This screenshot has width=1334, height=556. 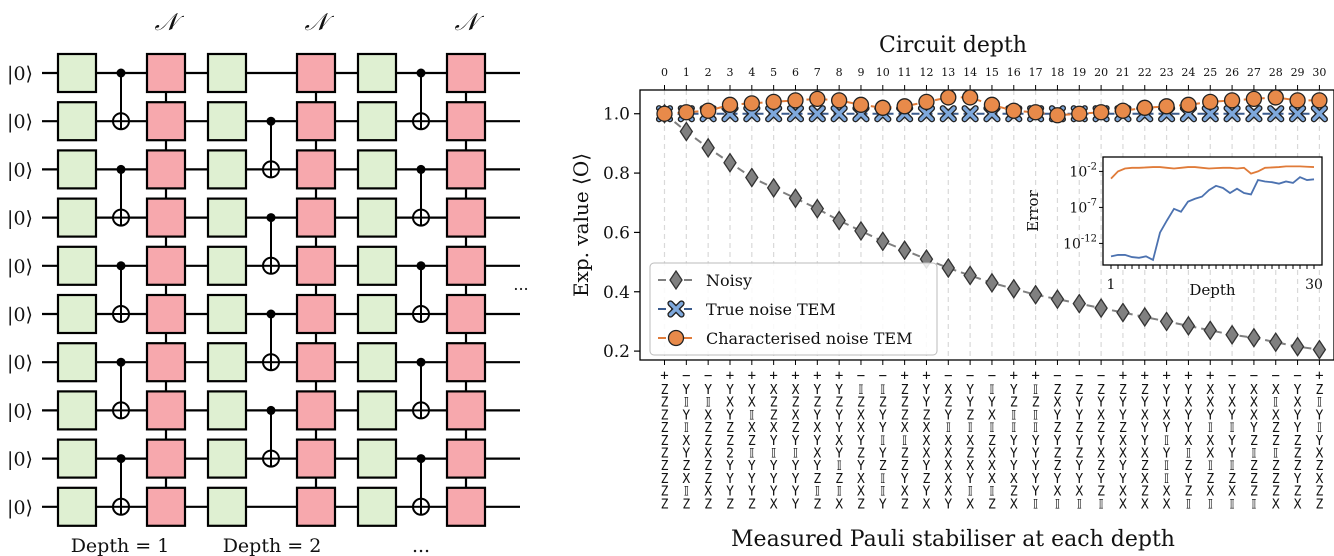 I want to click on stabiliser-operator: 2, so click(x=730, y=454).